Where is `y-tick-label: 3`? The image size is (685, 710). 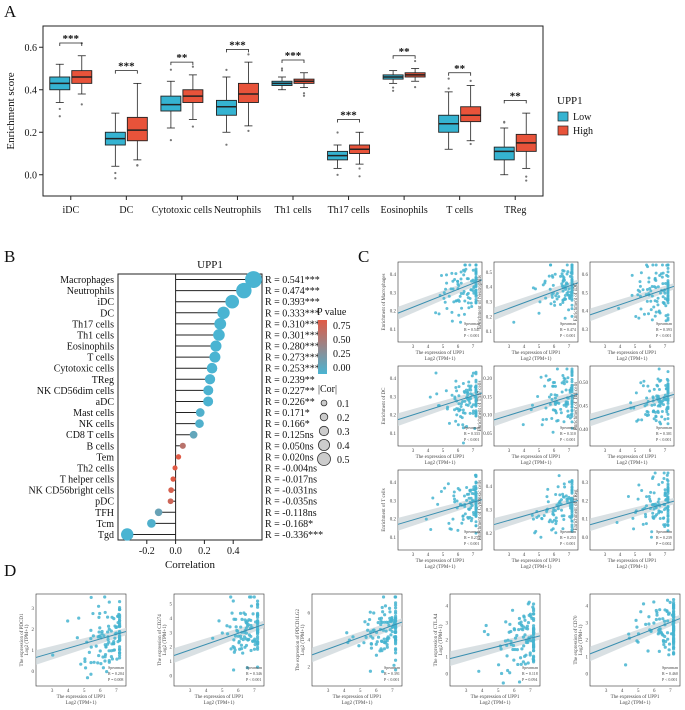 y-tick-label: 3 is located at coordinates (447, 623).